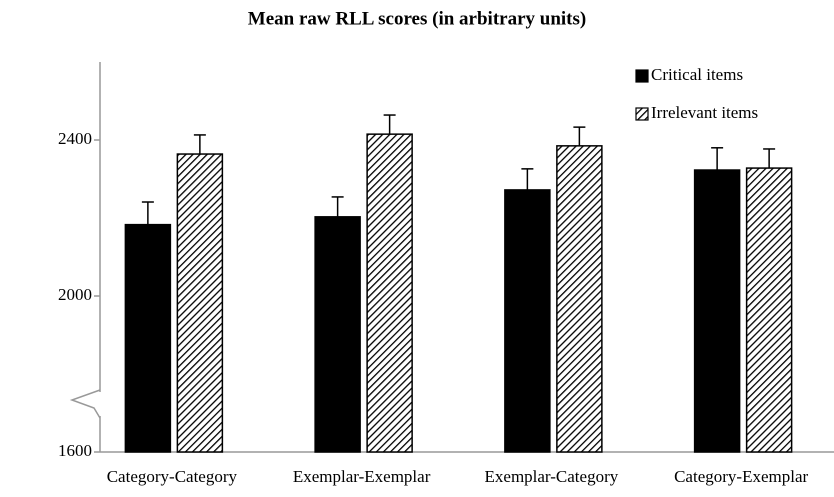  Describe the element at coordinates (697, 74) in the screenshot. I see `legend-label: Critical items` at that location.